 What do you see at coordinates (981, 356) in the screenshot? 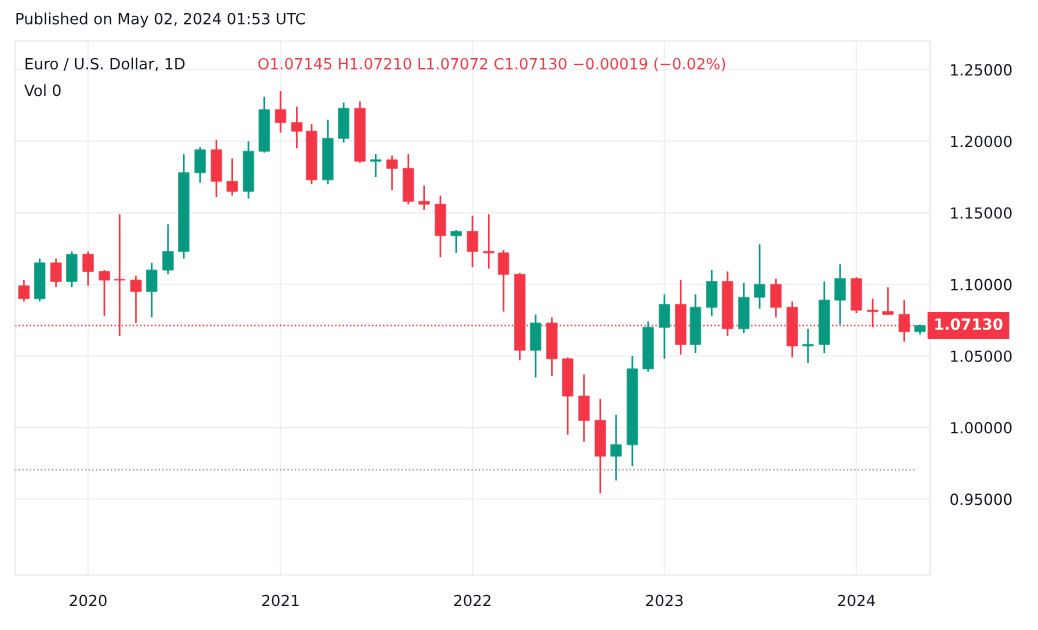
I see `y-tick-label: 1.05000` at bounding box center [981, 356].